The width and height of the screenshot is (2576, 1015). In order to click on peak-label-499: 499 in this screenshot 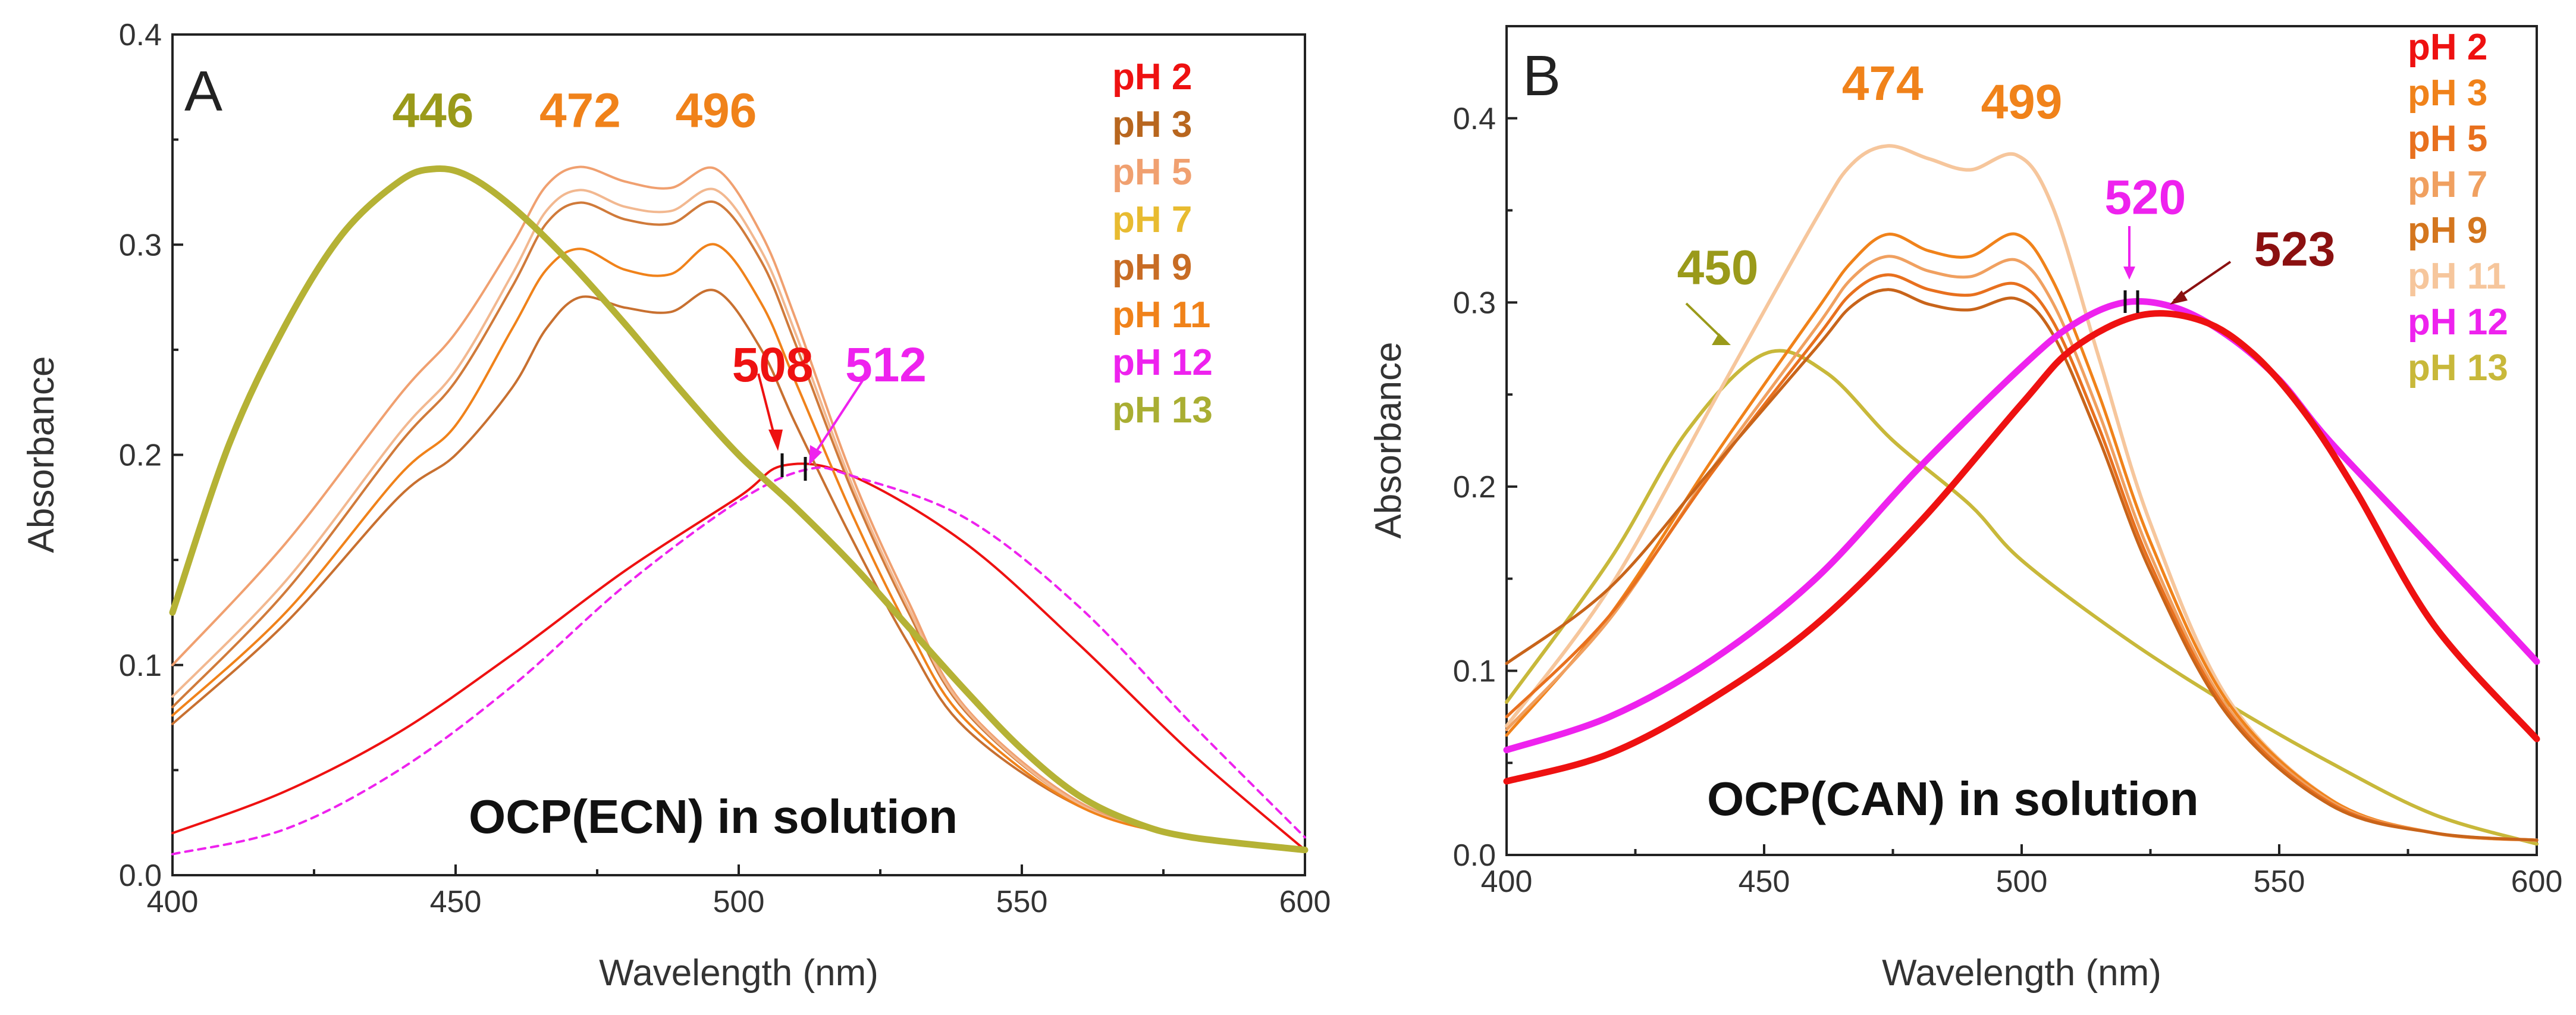, I will do `click(2022, 102)`.